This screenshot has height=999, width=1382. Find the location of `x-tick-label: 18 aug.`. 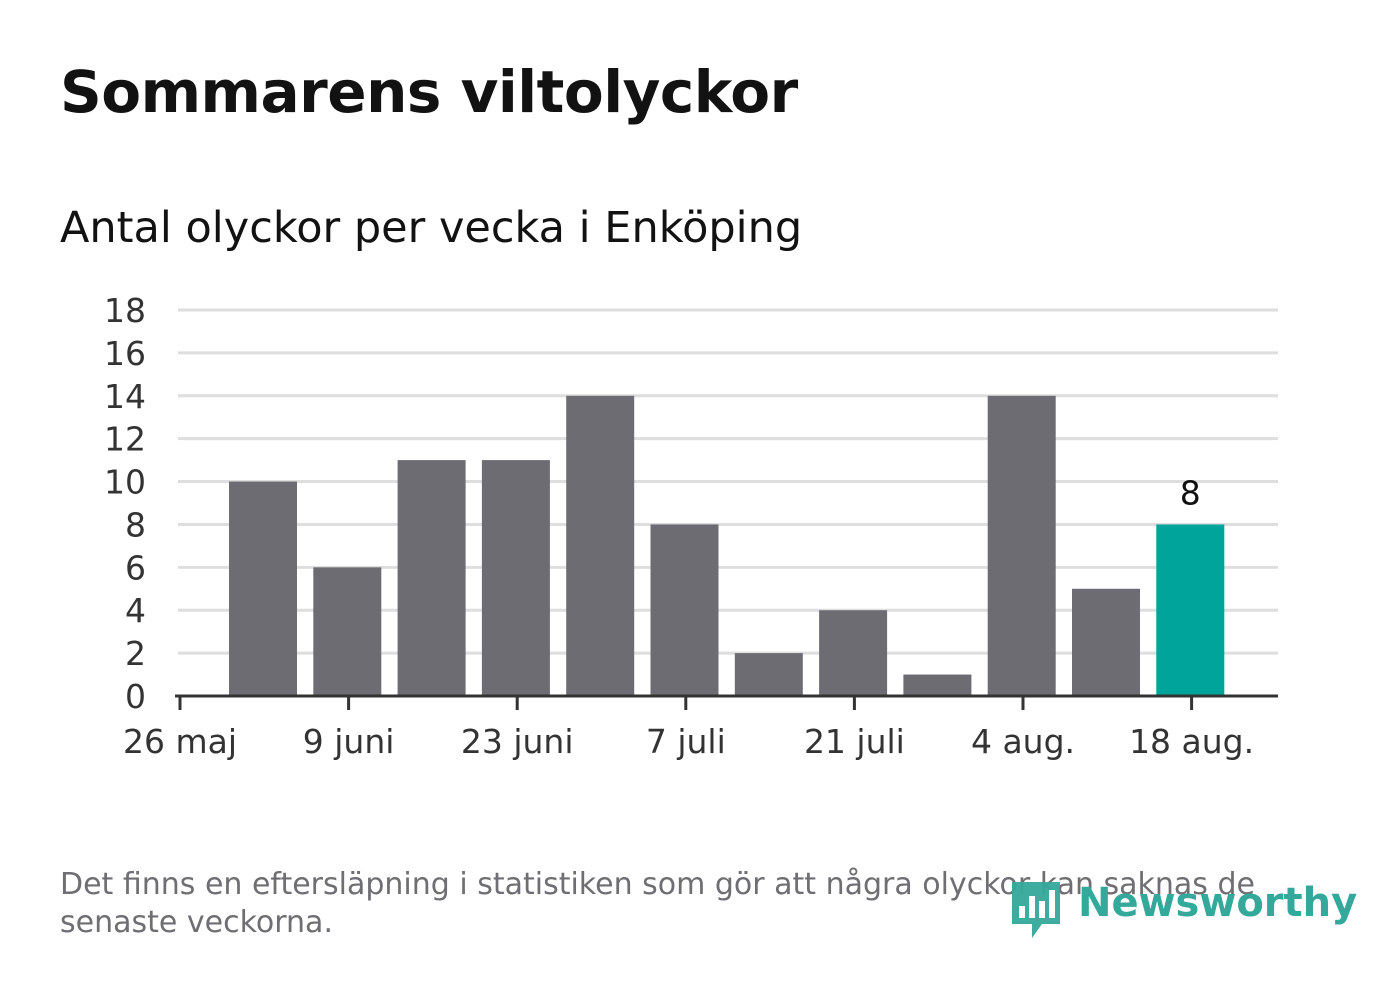

x-tick-label: 18 aug. is located at coordinates (1191, 741).